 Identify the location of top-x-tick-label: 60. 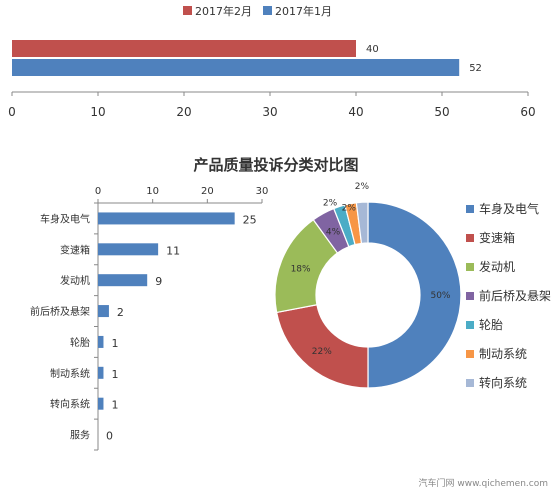
(527, 112).